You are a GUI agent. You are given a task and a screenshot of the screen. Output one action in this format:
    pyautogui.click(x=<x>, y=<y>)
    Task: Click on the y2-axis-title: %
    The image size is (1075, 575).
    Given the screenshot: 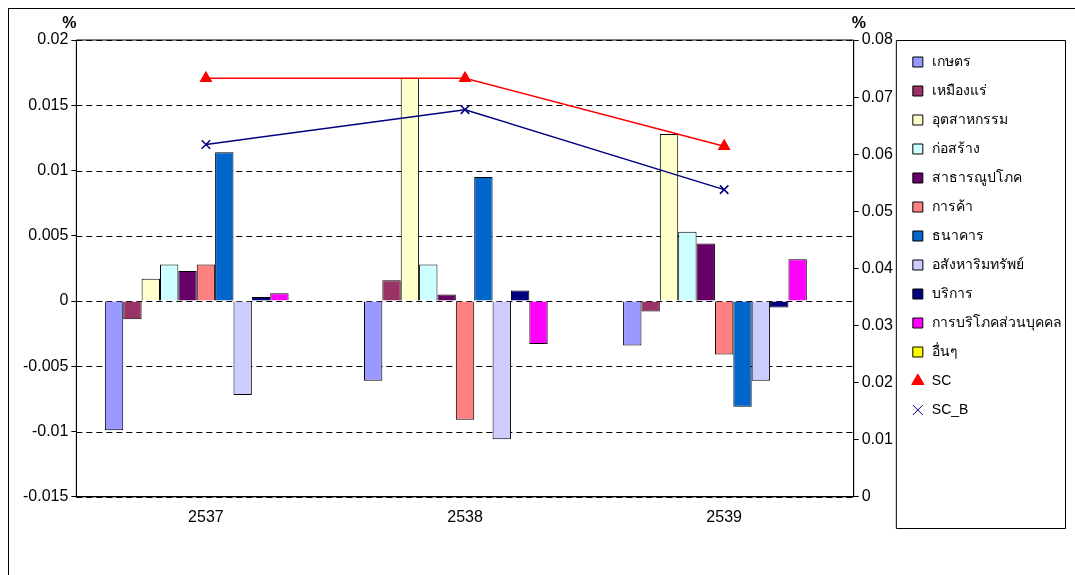 What is the action you would take?
    pyautogui.click(x=858, y=23)
    